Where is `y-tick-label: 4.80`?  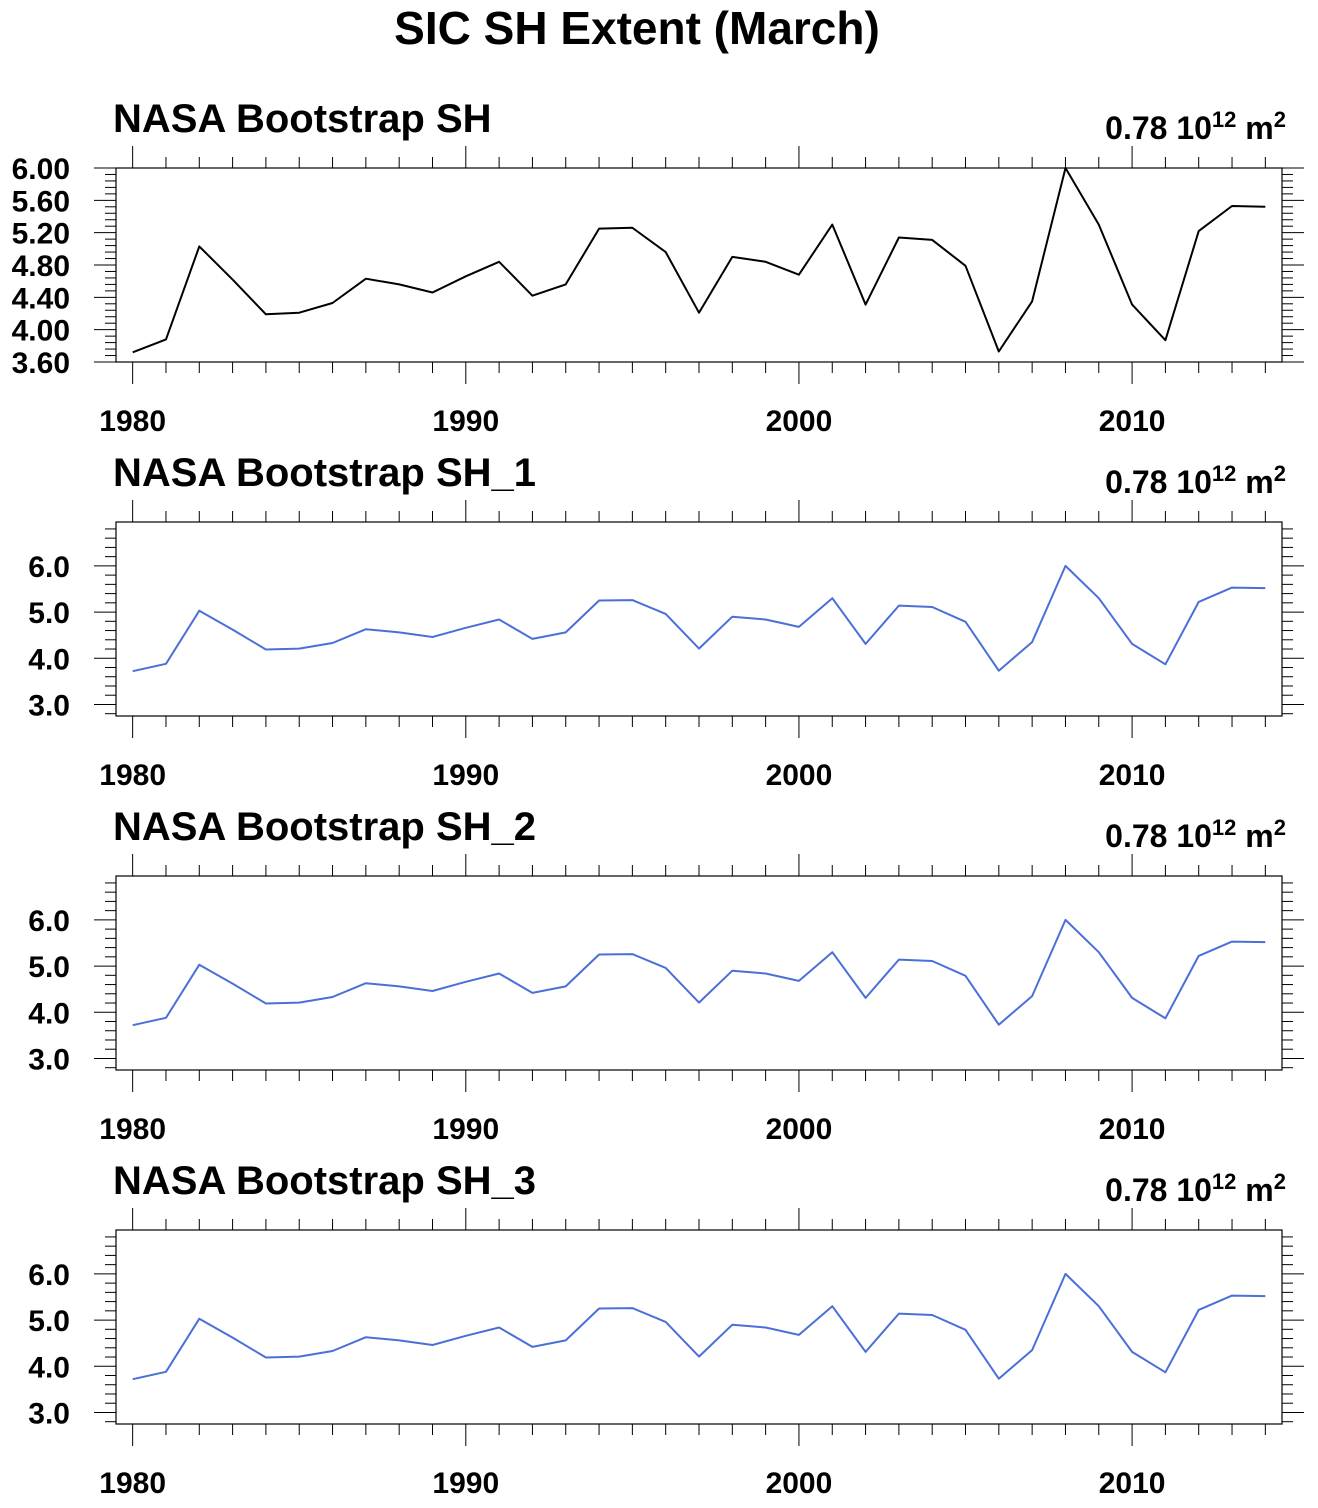
y-tick-label: 4.80 is located at coordinates (41, 266).